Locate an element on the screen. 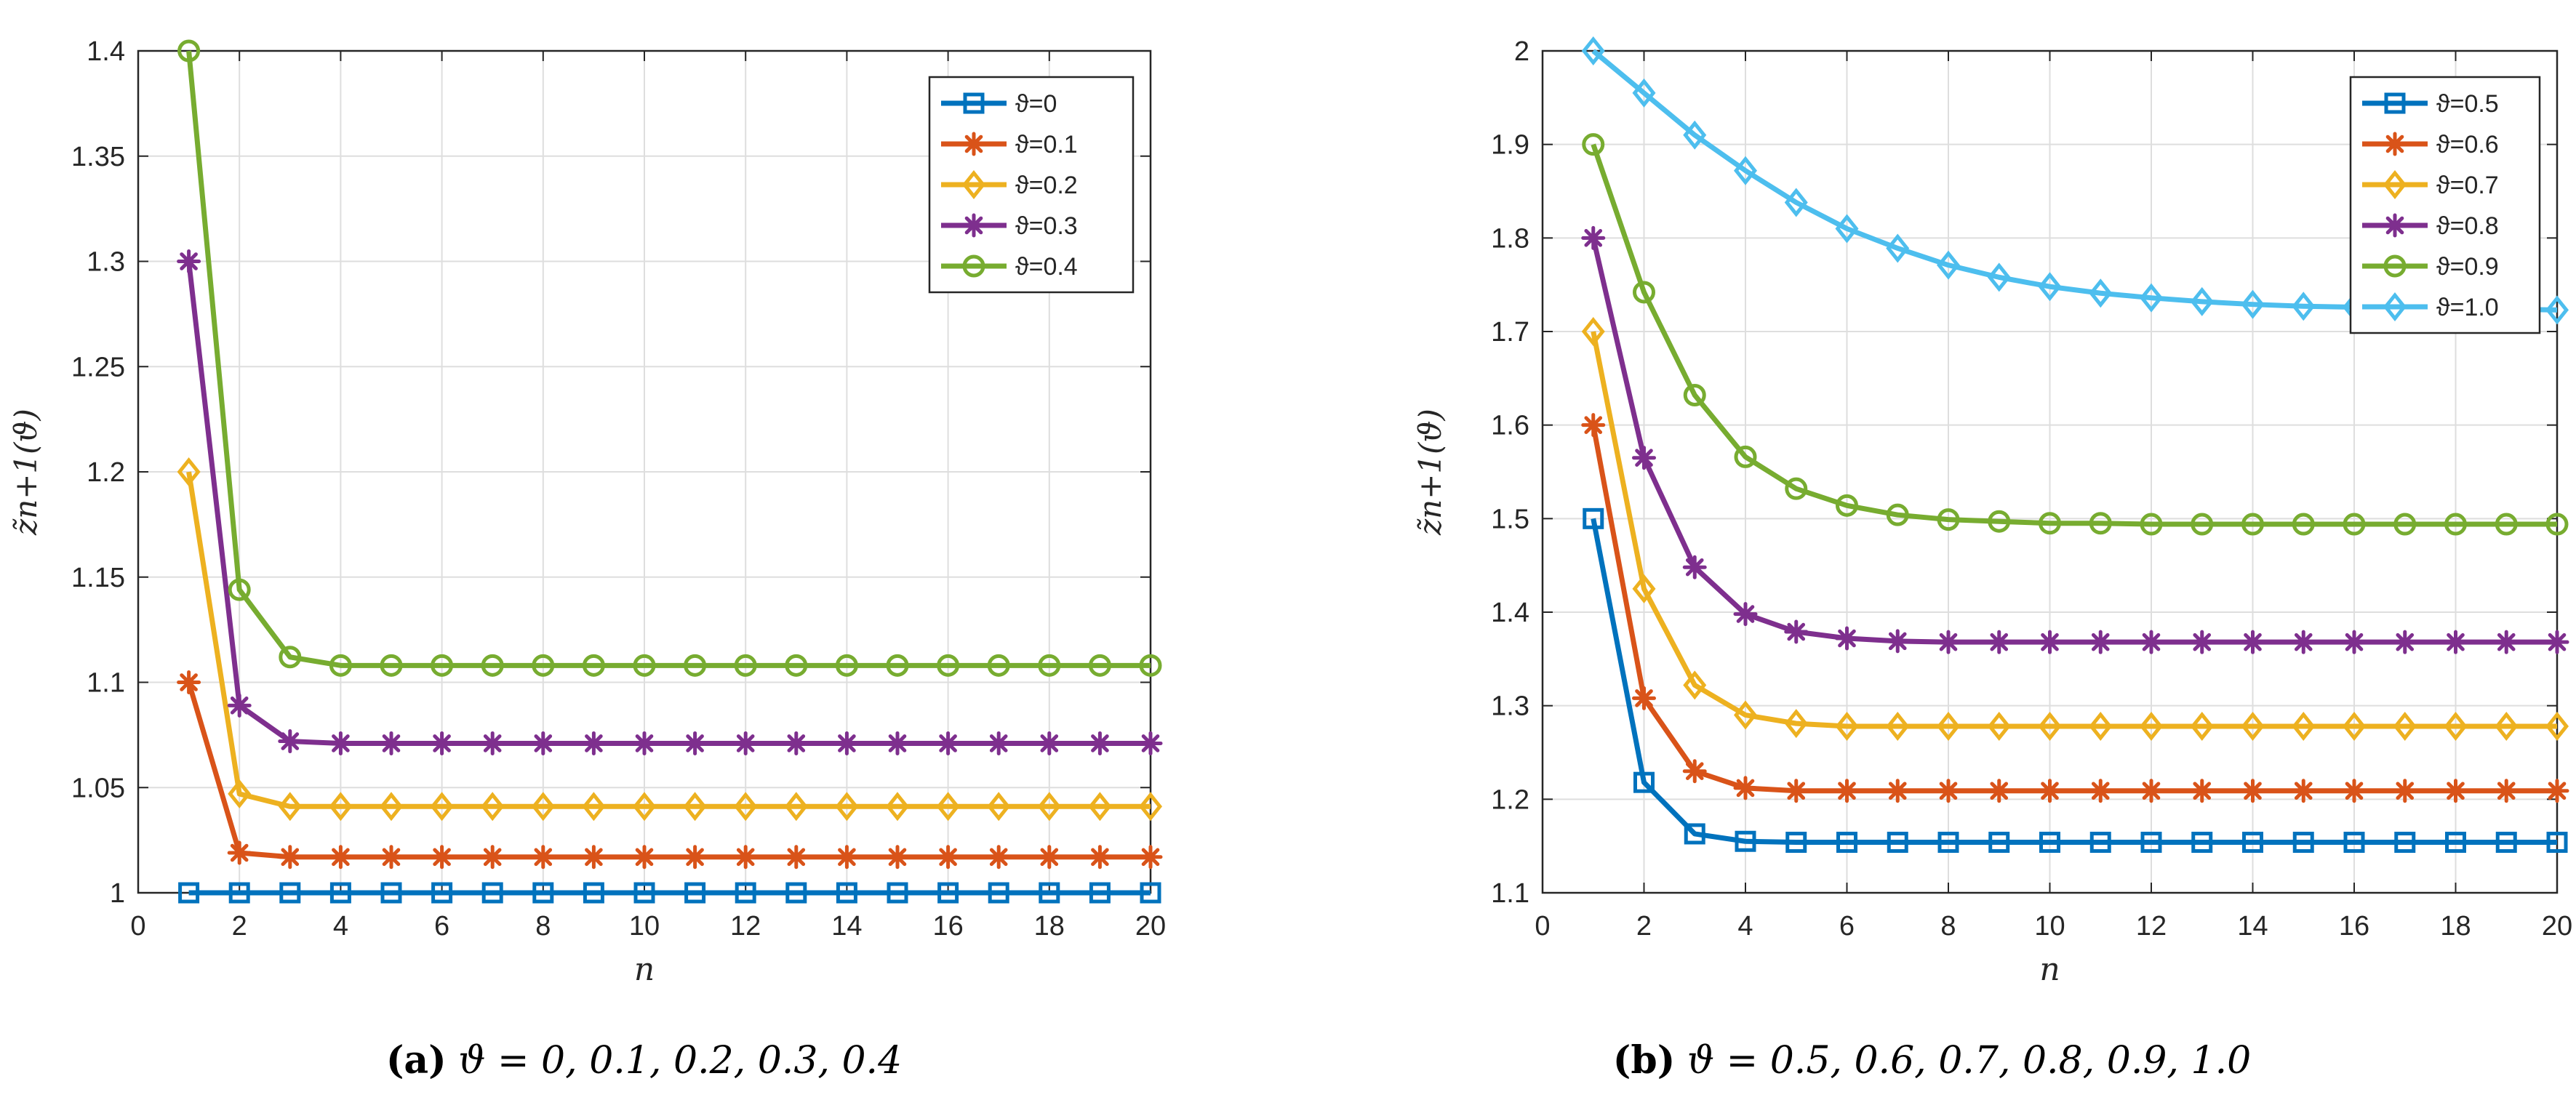 Image resolution: width=2576 pixels, height=1100 pixels. legend-label: ϑ=0.5 is located at coordinates (2467, 104).